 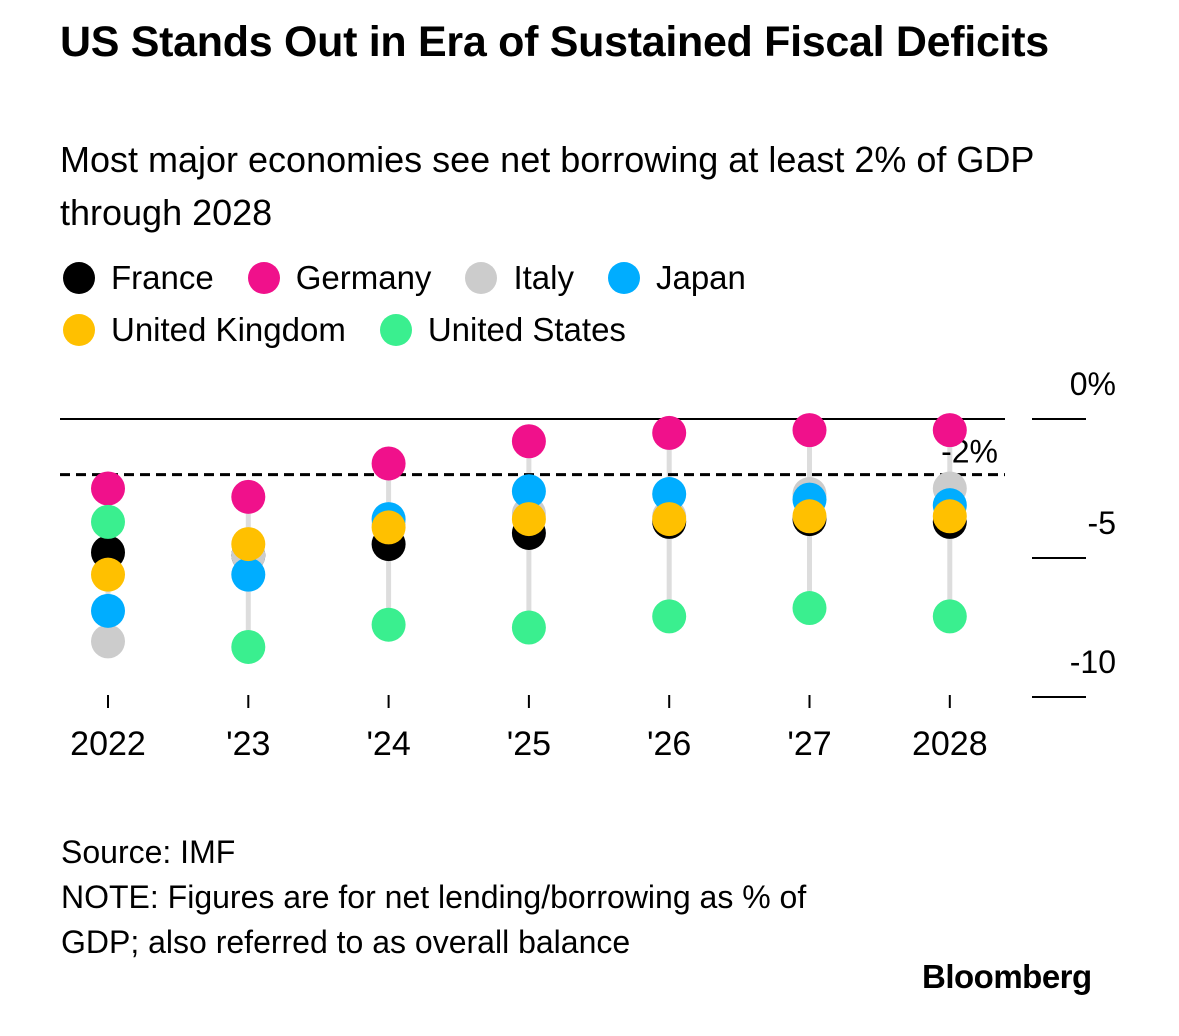 What do you see at coordinates (543, 277) in the screenshot?
I see `legend-label-italy: Italy` at bounding box center [543, 277].